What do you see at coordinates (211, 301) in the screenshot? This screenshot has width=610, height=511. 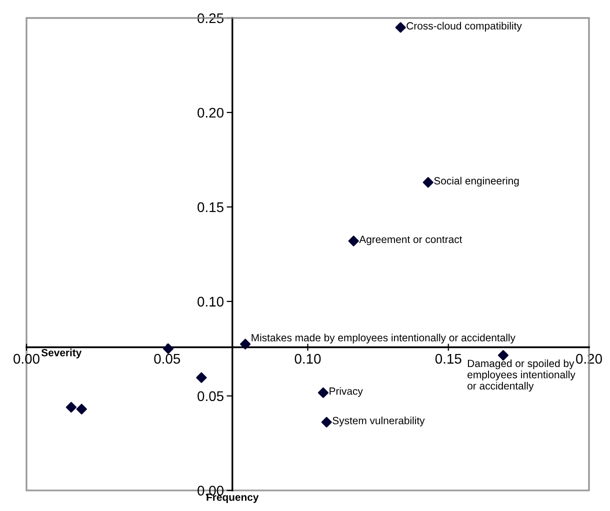 I see `y-tick-label: 0.10` at bounding box center [211, 301].